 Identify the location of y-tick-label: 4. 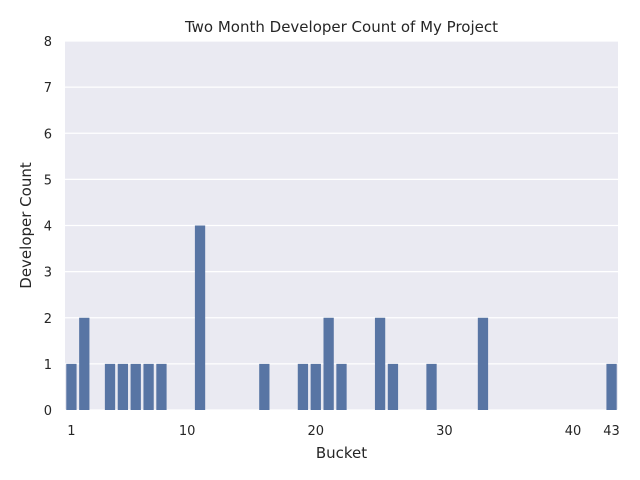
(48, 227).